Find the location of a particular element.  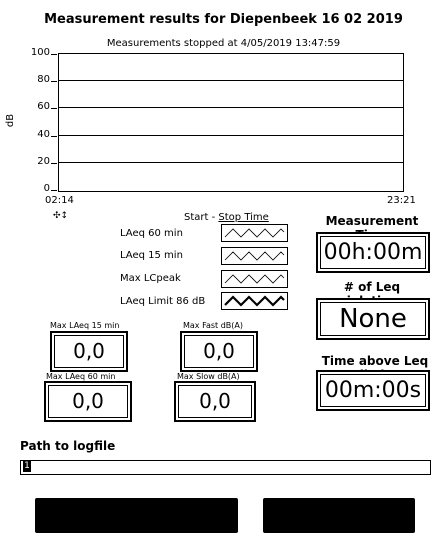

max-laeq15-value: 0,0 is located at coordinates (89, 351).